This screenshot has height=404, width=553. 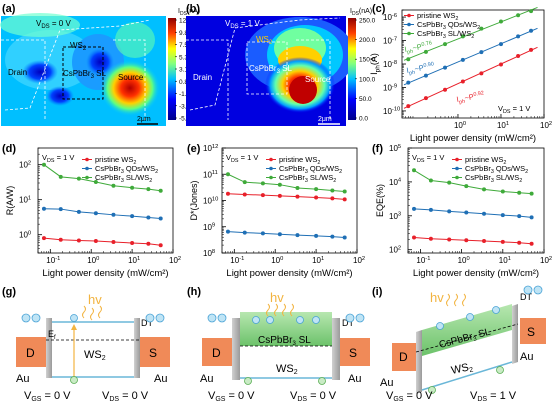 What do you see at coordinates (9, 149) in the screenshot?
I see `panel-label-d: (d)` at bounding box center [9, 149].